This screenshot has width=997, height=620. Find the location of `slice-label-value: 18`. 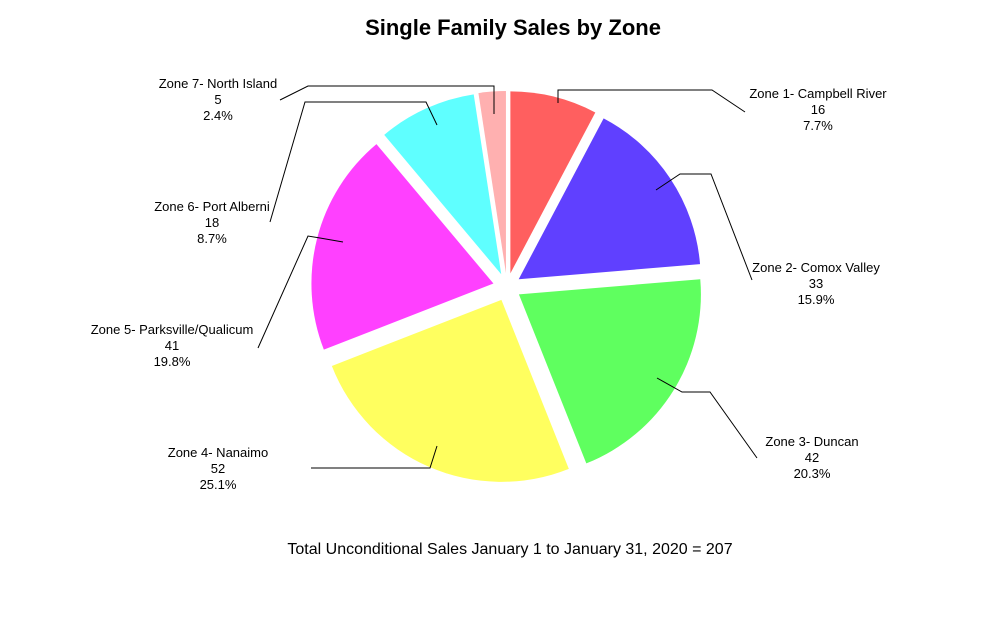

slice-label-value: 18 is located at coordinates (212, 222).